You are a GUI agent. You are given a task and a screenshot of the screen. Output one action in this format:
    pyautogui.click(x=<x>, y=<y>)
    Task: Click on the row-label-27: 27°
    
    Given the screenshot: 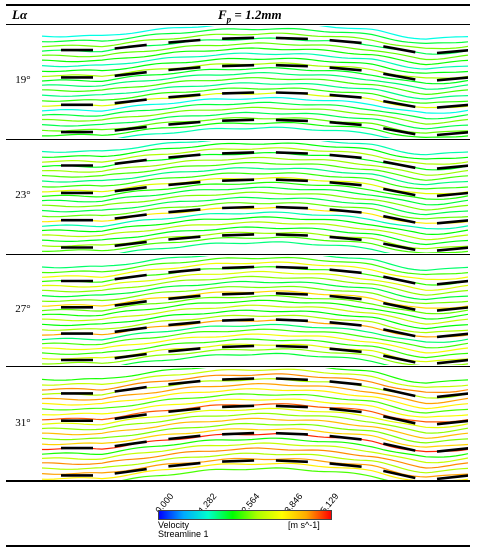 What is the action you would take?
    pyautogui.click(x=23, y=309)
    